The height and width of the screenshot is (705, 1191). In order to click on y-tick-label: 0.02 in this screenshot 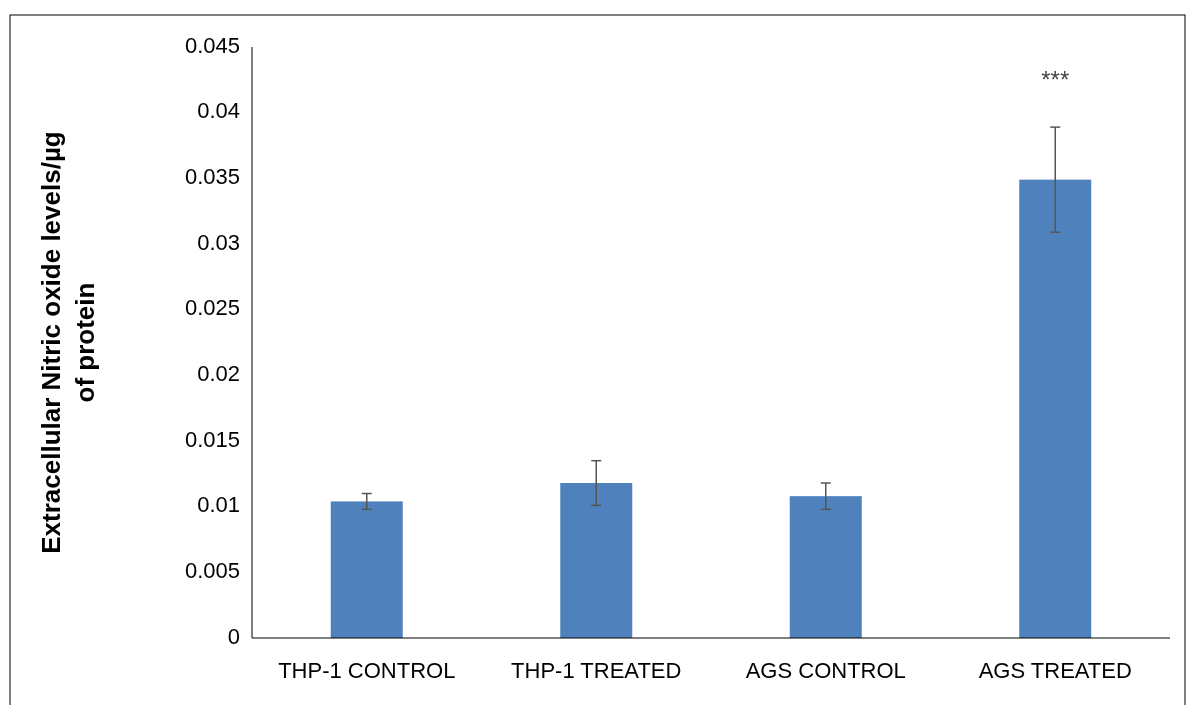, I will do `click(218, 374)`.